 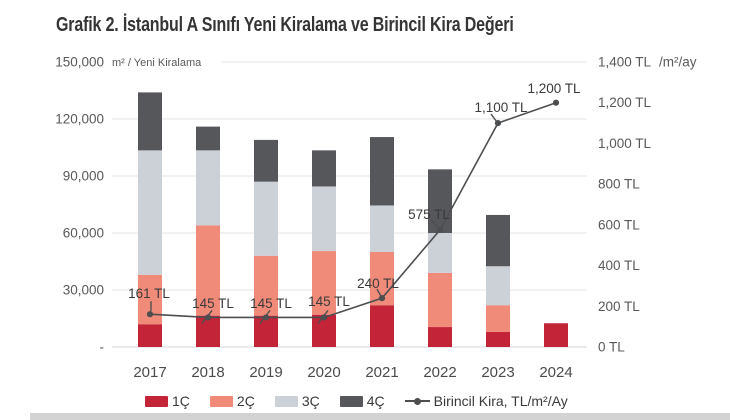 I want to click on bar-segment-2021-3Ç, so click(x=382, y=228).